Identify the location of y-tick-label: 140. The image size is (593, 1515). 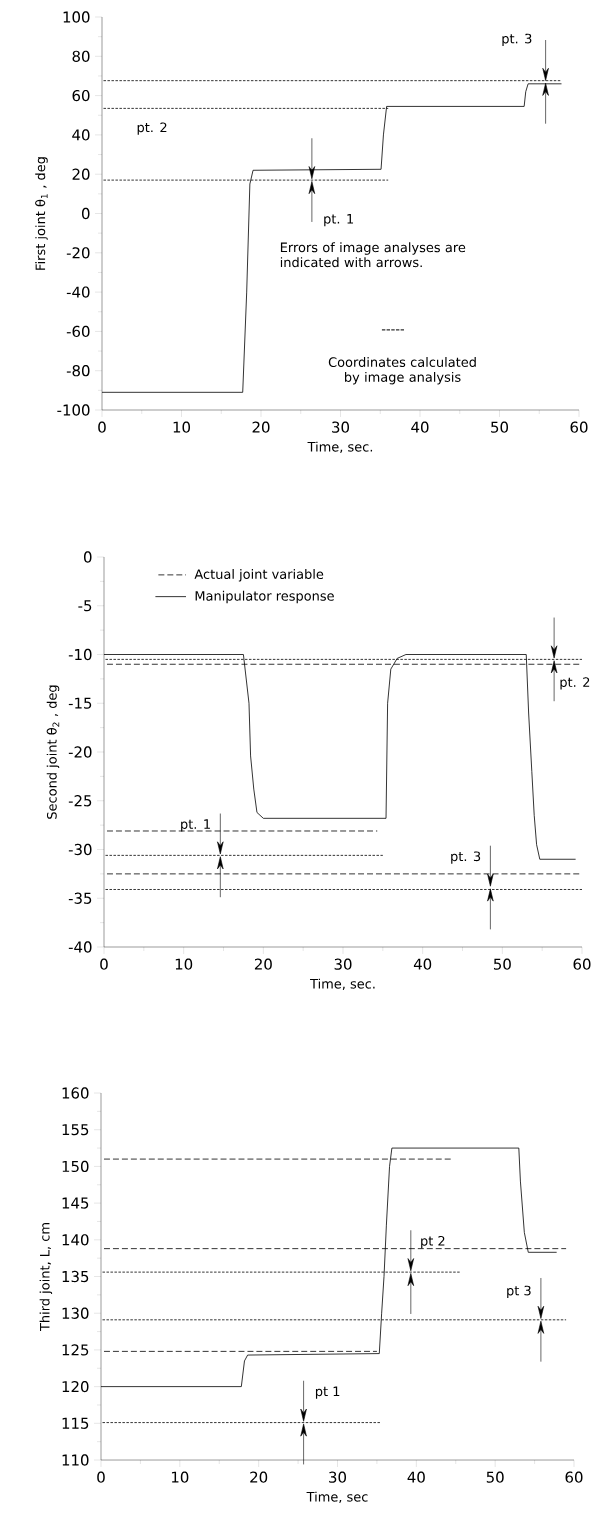
(75, 1240).